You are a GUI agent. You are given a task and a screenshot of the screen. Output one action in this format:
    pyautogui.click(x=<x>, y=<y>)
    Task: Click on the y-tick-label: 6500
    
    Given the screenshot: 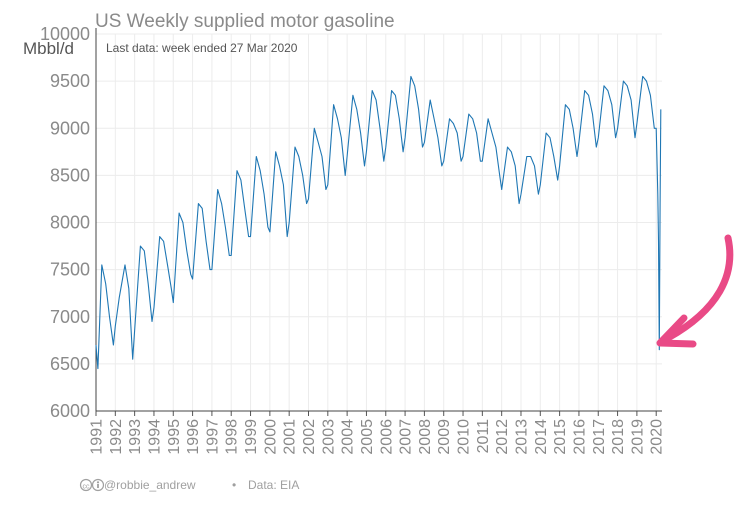 What is the action you would take?
    pyautogui.click(x=70, y=364)
    